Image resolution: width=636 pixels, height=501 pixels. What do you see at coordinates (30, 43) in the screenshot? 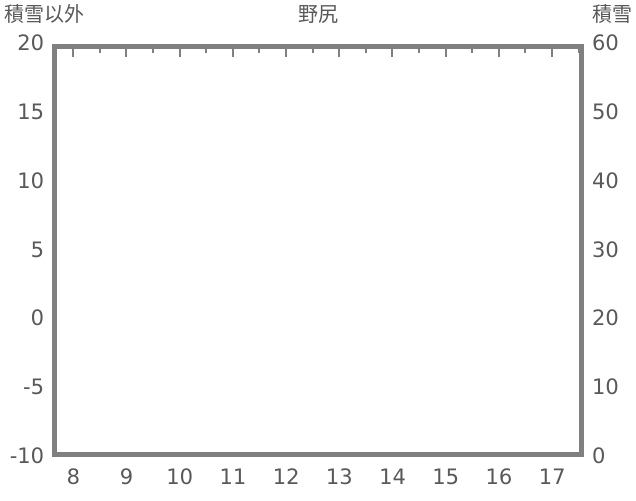
I see `y-left-tick-label: 20` at bounding box center [30, 43].